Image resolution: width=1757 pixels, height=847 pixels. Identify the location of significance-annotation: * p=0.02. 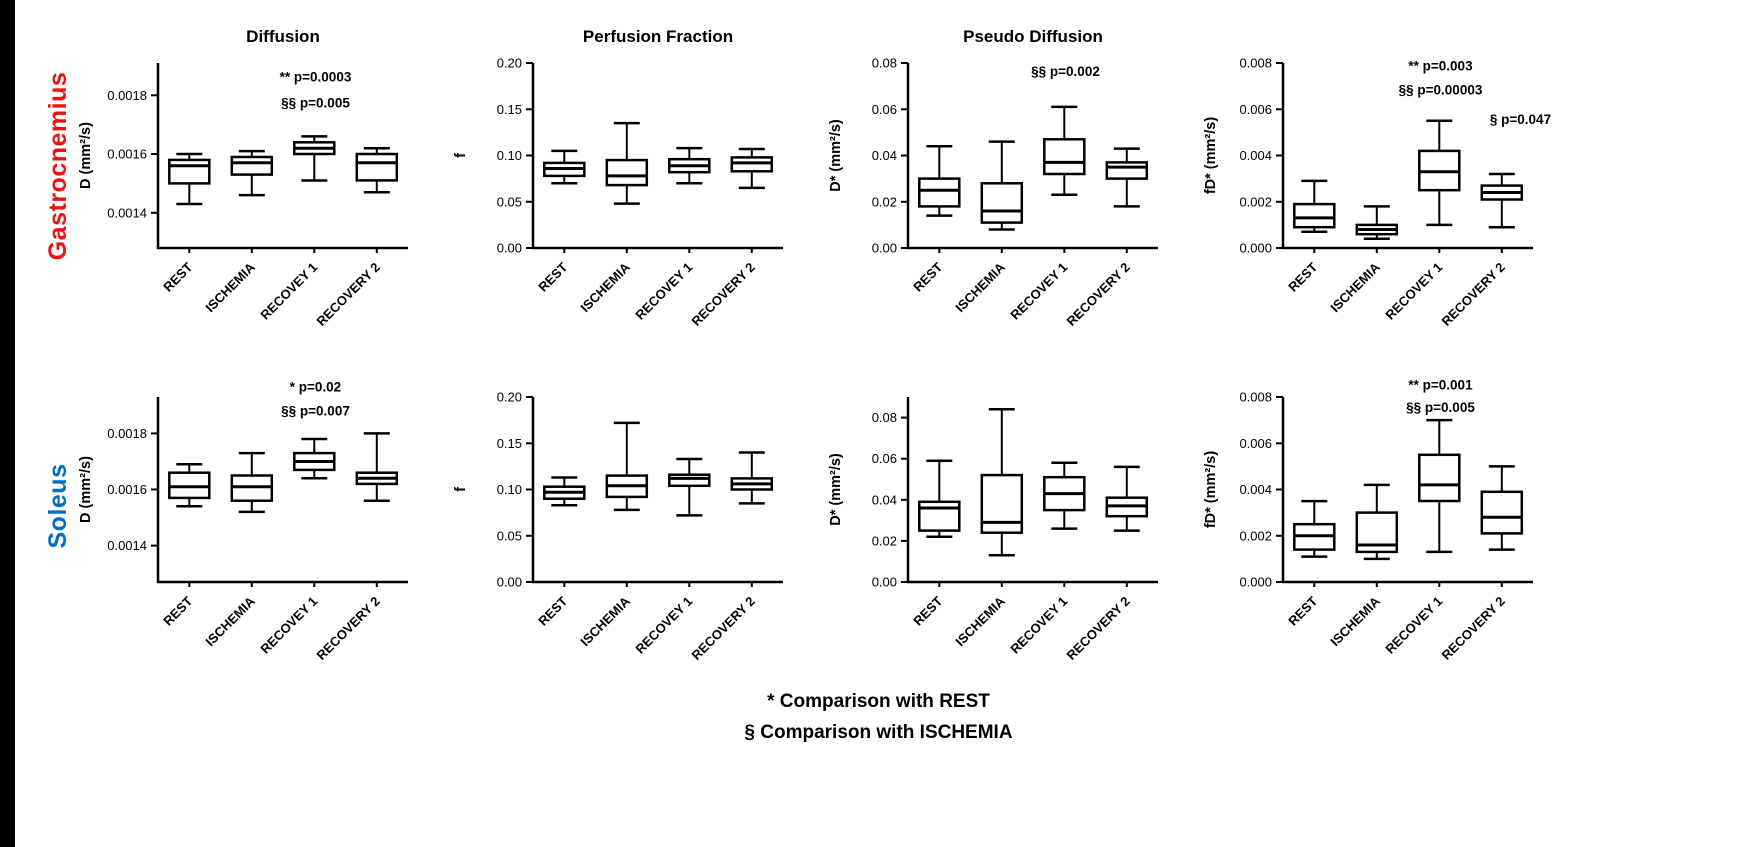
(315, 387).